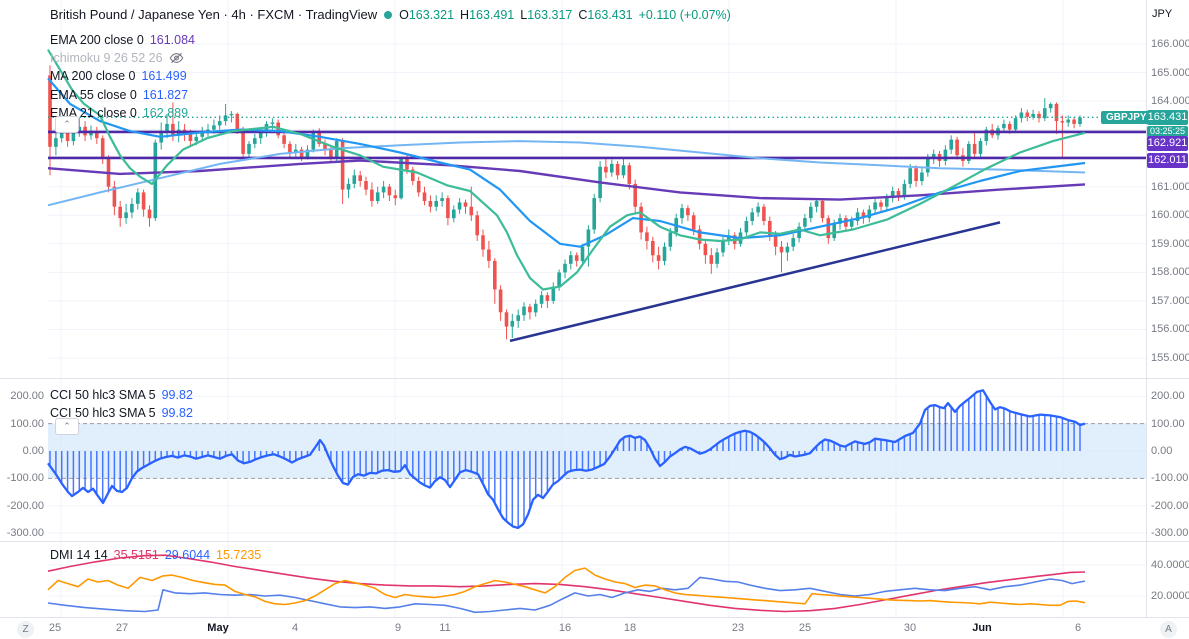 The height and width of the screenshot is (639, 1189). Describe the element at coordinates (404, 14) in the screenshot. I see `ohlc-key: O` at that location.